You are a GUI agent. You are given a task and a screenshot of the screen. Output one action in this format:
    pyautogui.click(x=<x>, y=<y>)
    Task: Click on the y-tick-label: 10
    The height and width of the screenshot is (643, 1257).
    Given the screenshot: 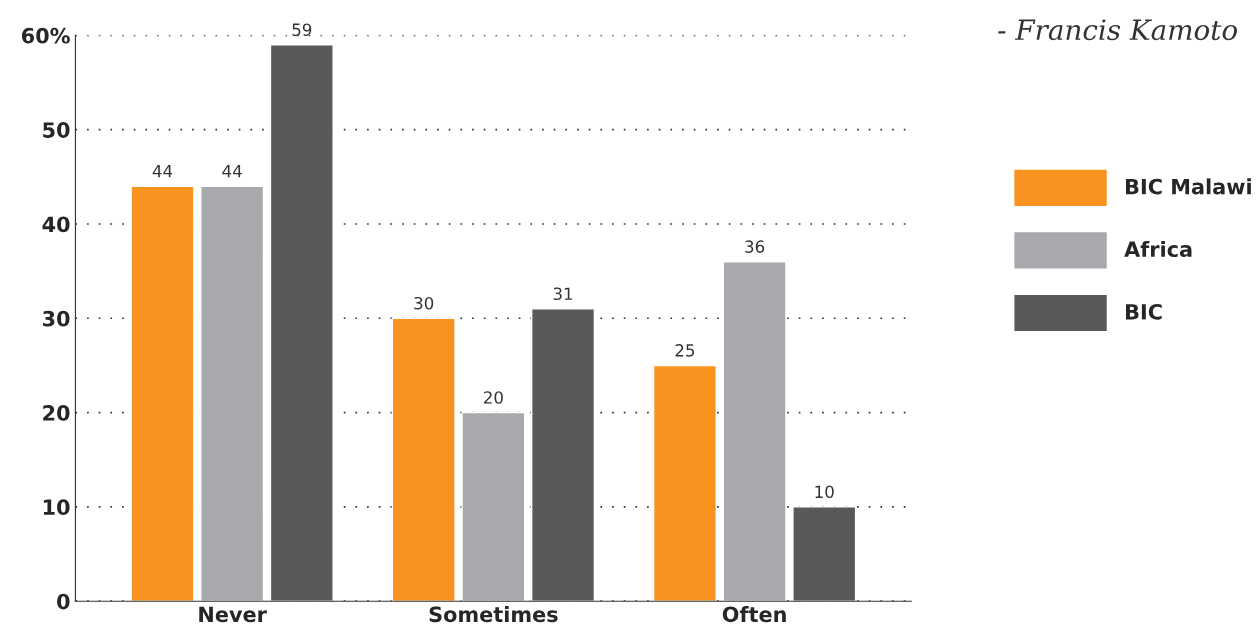 What is the action you would take?
    pyautogui.click(x=56, y=507)
    